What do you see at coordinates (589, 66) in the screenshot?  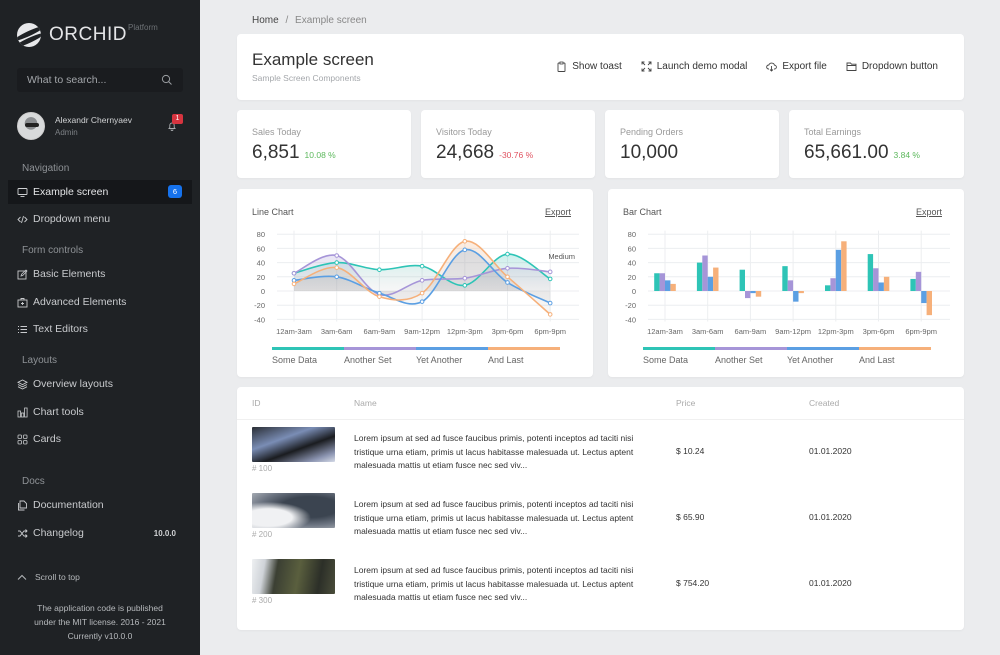 I see `show-toast-button: Show toast` at bounding box center [589, 66].